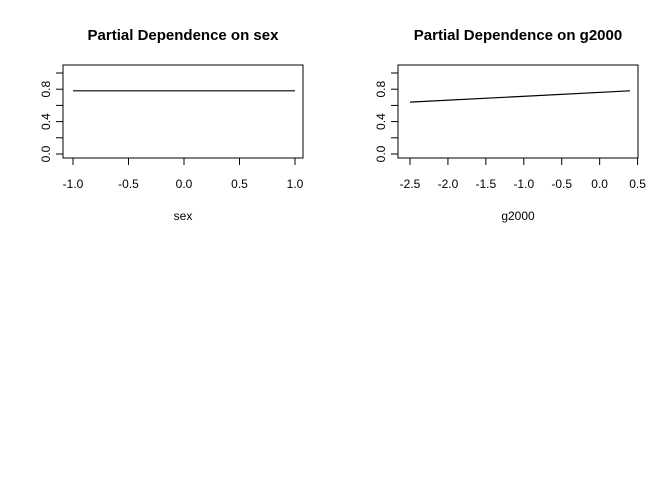 Image resolution: width=672 pixels, height=480 pixels. What do you see at coordinates (486, 184) in the screenshot?
I see `x-tick-label: -1.5` at bounding box center [486, 184].